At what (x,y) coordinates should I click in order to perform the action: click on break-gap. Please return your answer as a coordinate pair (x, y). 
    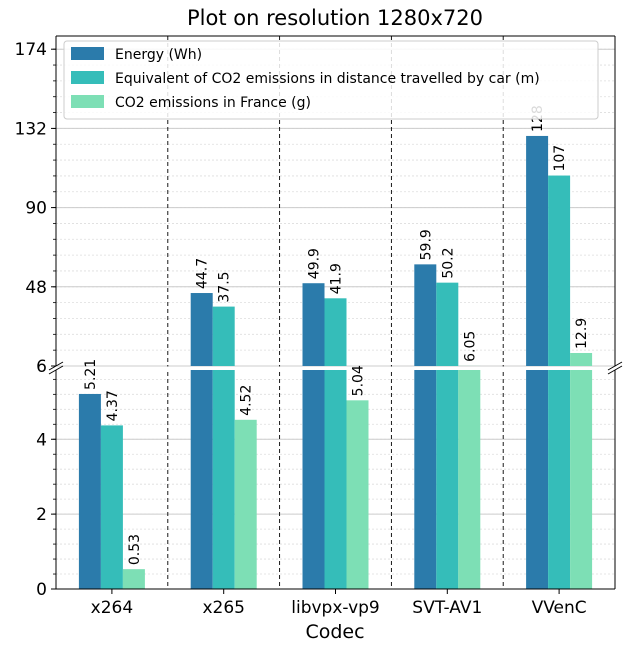
    Looking at the image, I should click on (335, 368).